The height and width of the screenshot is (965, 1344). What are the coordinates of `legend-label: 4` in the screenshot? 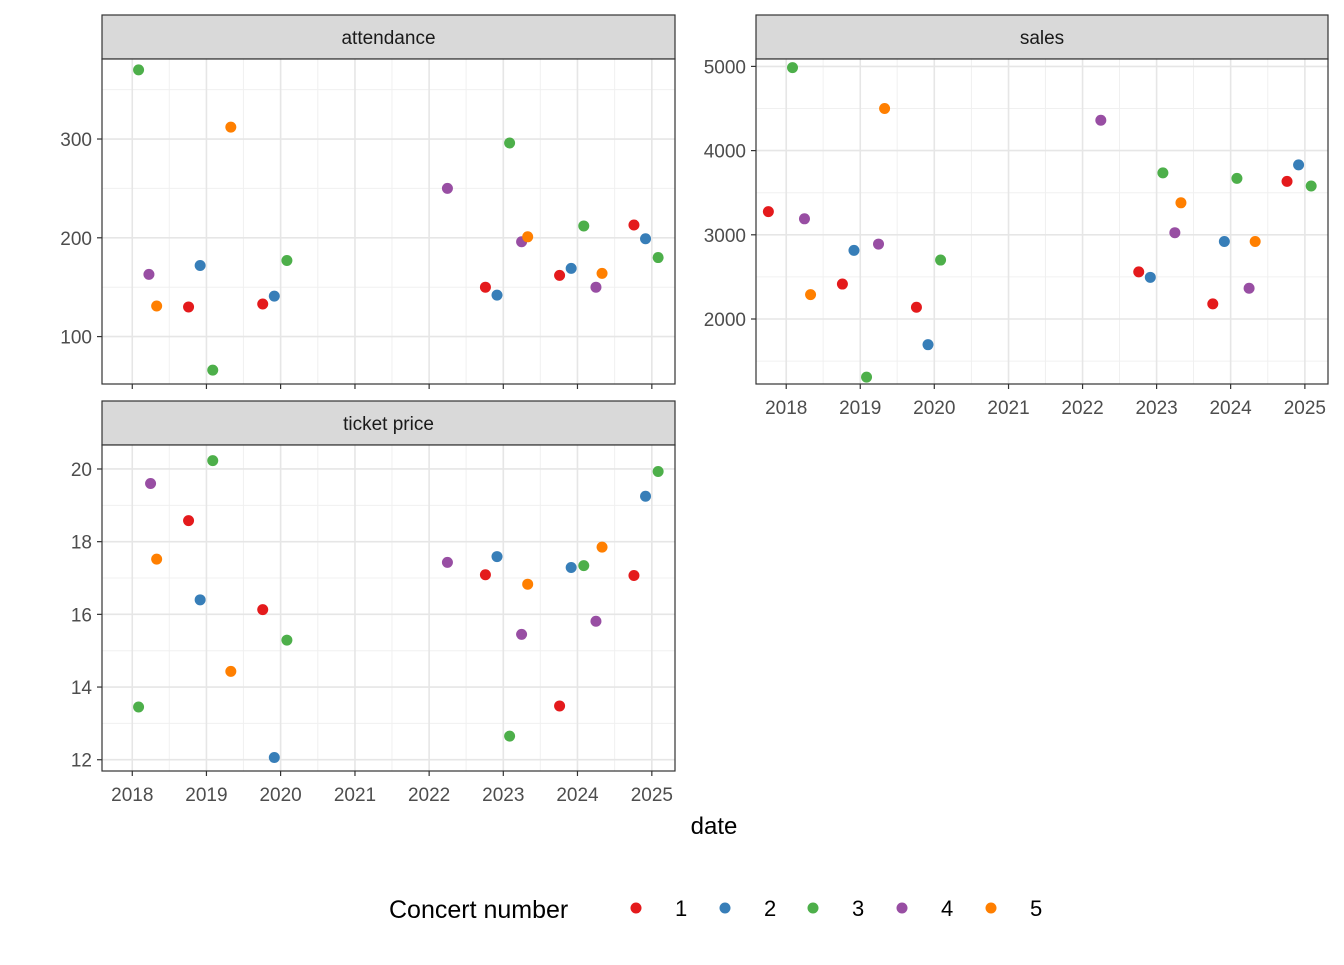 It's located at (947, 908).